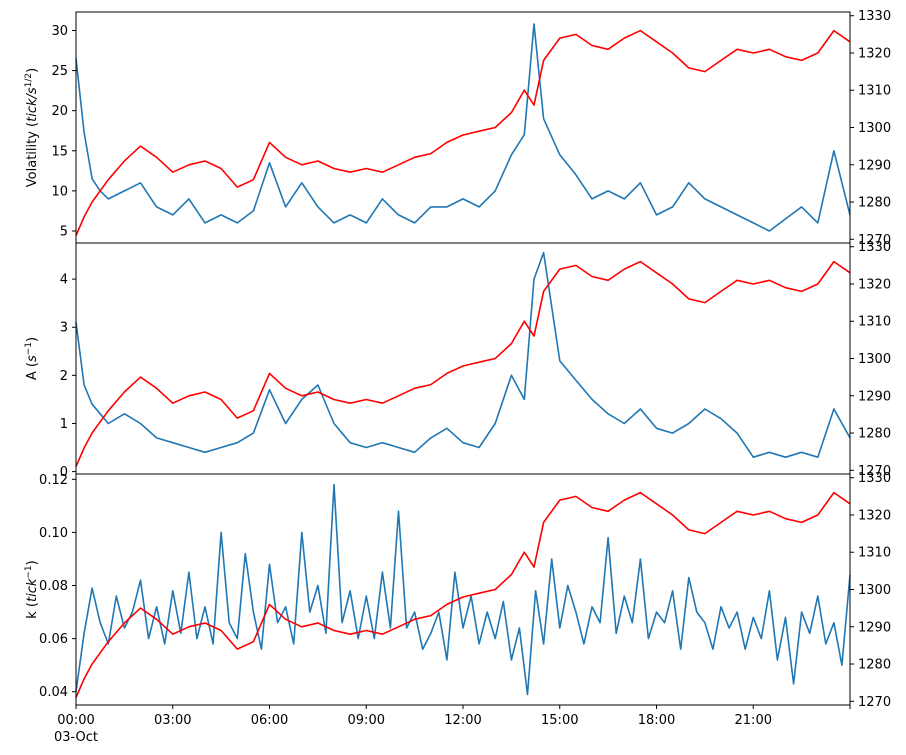  What do you see at coordinates (32, 589) in the screenshot?
I see `y-axis-label: k (tick−1)` at bounding box center [32, 589].